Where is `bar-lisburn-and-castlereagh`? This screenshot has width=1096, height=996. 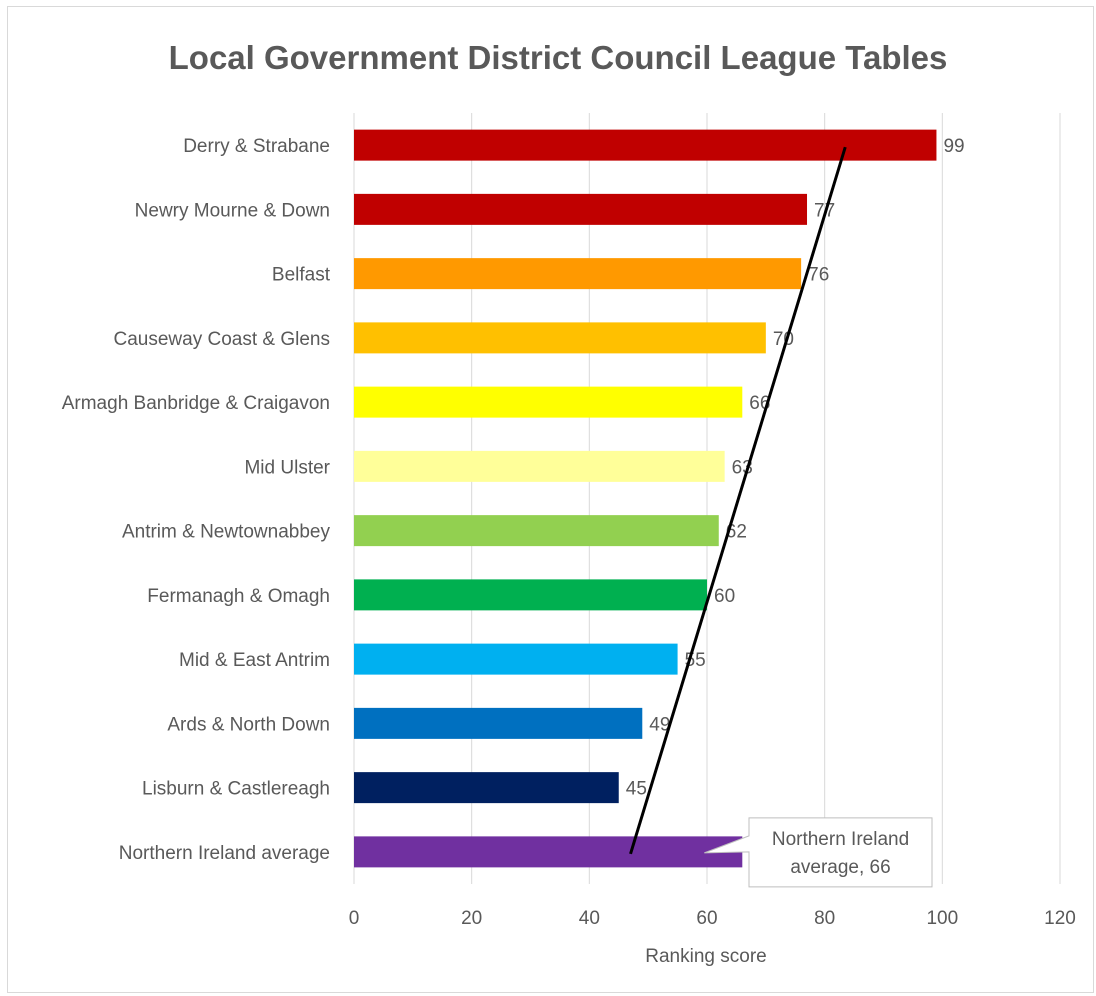 bar-lisburn-and-castlereagh is located at coordinates (486, 788).